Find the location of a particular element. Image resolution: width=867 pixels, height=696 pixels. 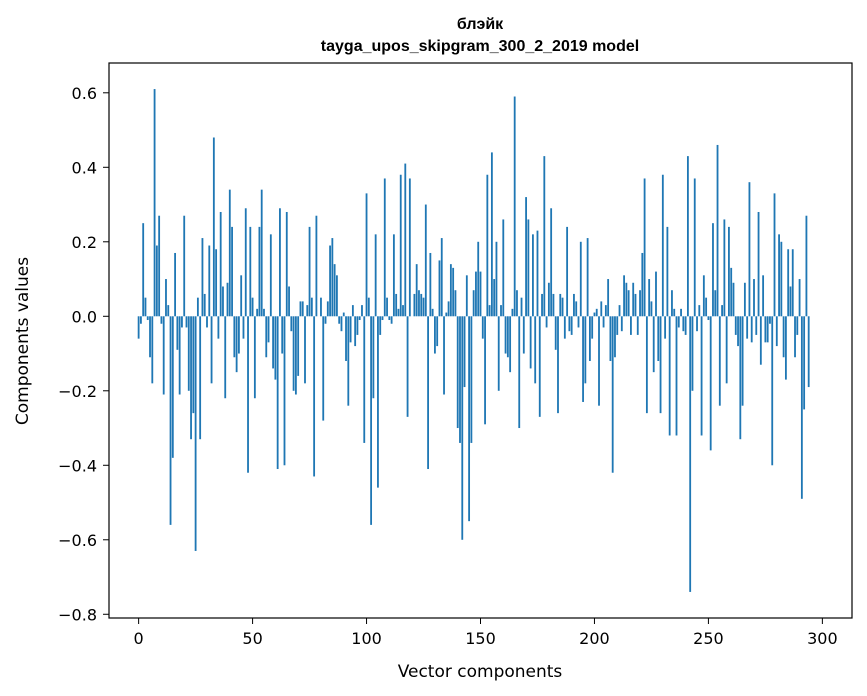

chart-subtitle: tayga_upos_skipgram_300_2_2019 model is located at coordinates (480, 46).